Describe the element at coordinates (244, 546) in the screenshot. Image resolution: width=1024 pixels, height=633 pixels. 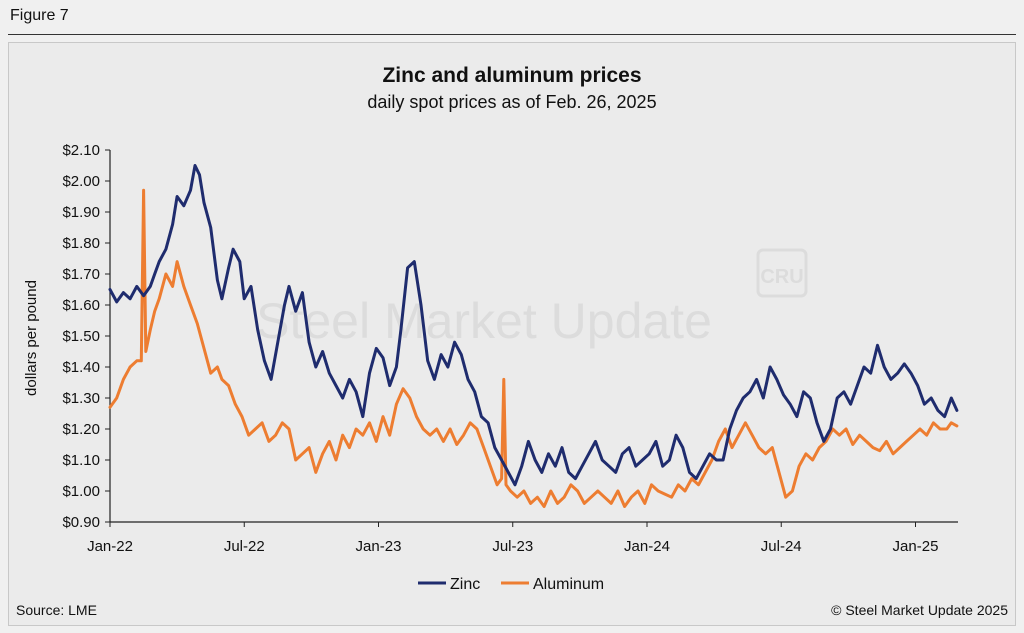
I see `x-tick-label: Jul-22` at that location.